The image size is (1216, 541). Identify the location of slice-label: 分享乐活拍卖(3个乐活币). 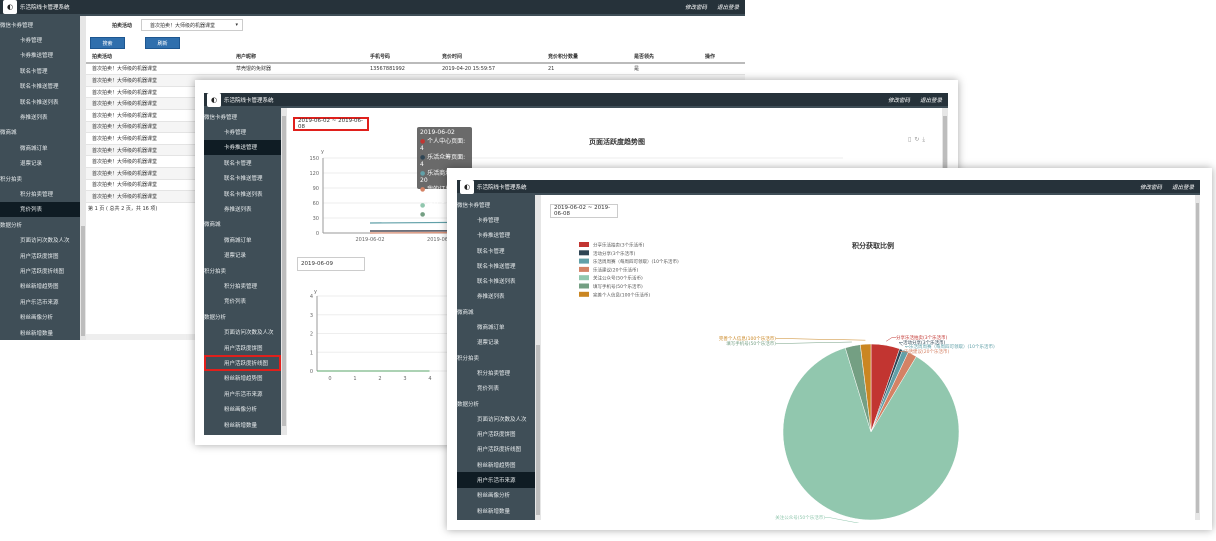
(922, 337).